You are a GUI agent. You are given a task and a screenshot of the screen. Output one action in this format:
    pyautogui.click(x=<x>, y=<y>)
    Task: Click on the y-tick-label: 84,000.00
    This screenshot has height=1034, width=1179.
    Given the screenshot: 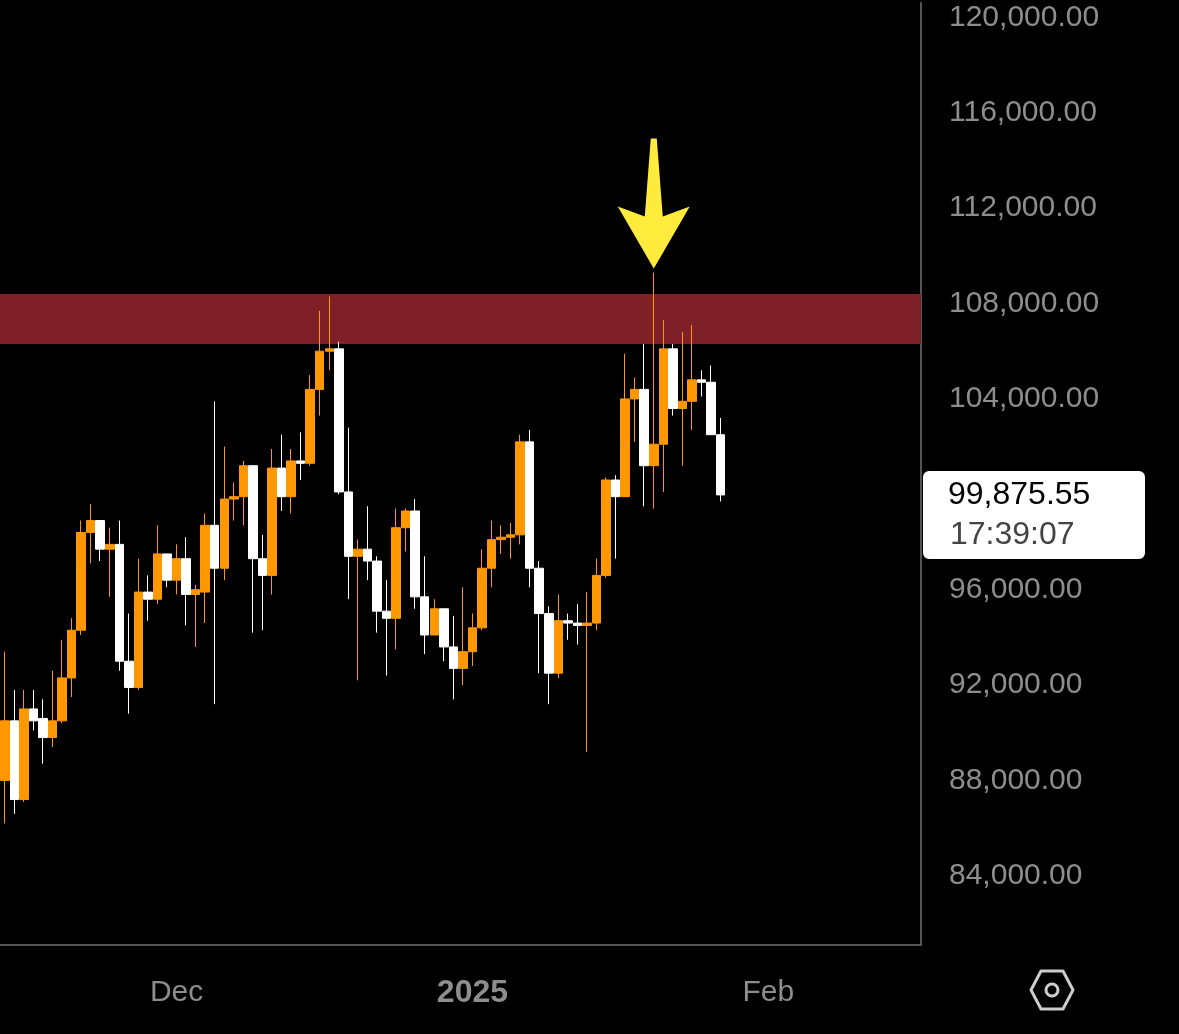 What is the action you would take?
    pyautogui.click(x=1016, y=873)
    